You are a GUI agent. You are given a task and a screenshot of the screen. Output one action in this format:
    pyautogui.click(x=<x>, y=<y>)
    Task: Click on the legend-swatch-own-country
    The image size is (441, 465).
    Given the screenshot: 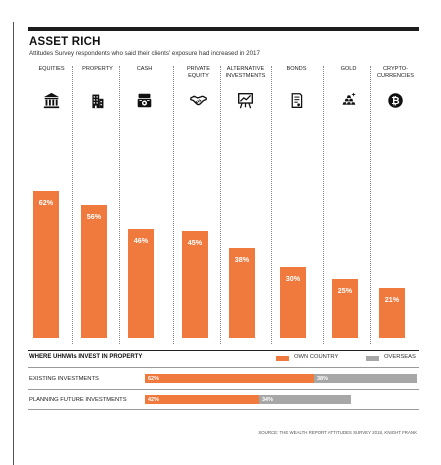 What is the action you would take?
    pyautogui.click(x=282, y=358)
    